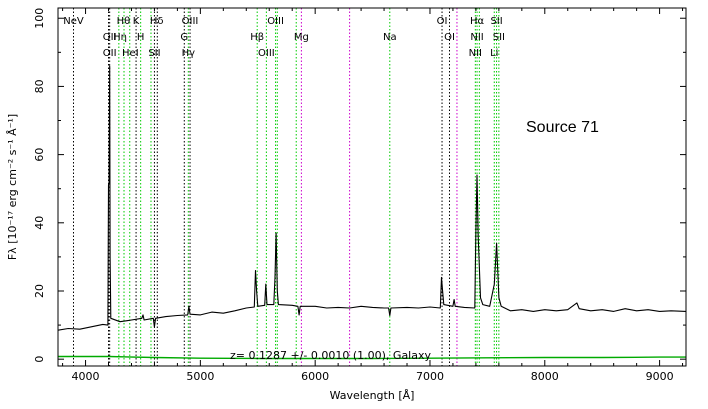 The height and width of the screenshot is (409, 708). I want to click on line-label: Li, so click(494, 53).